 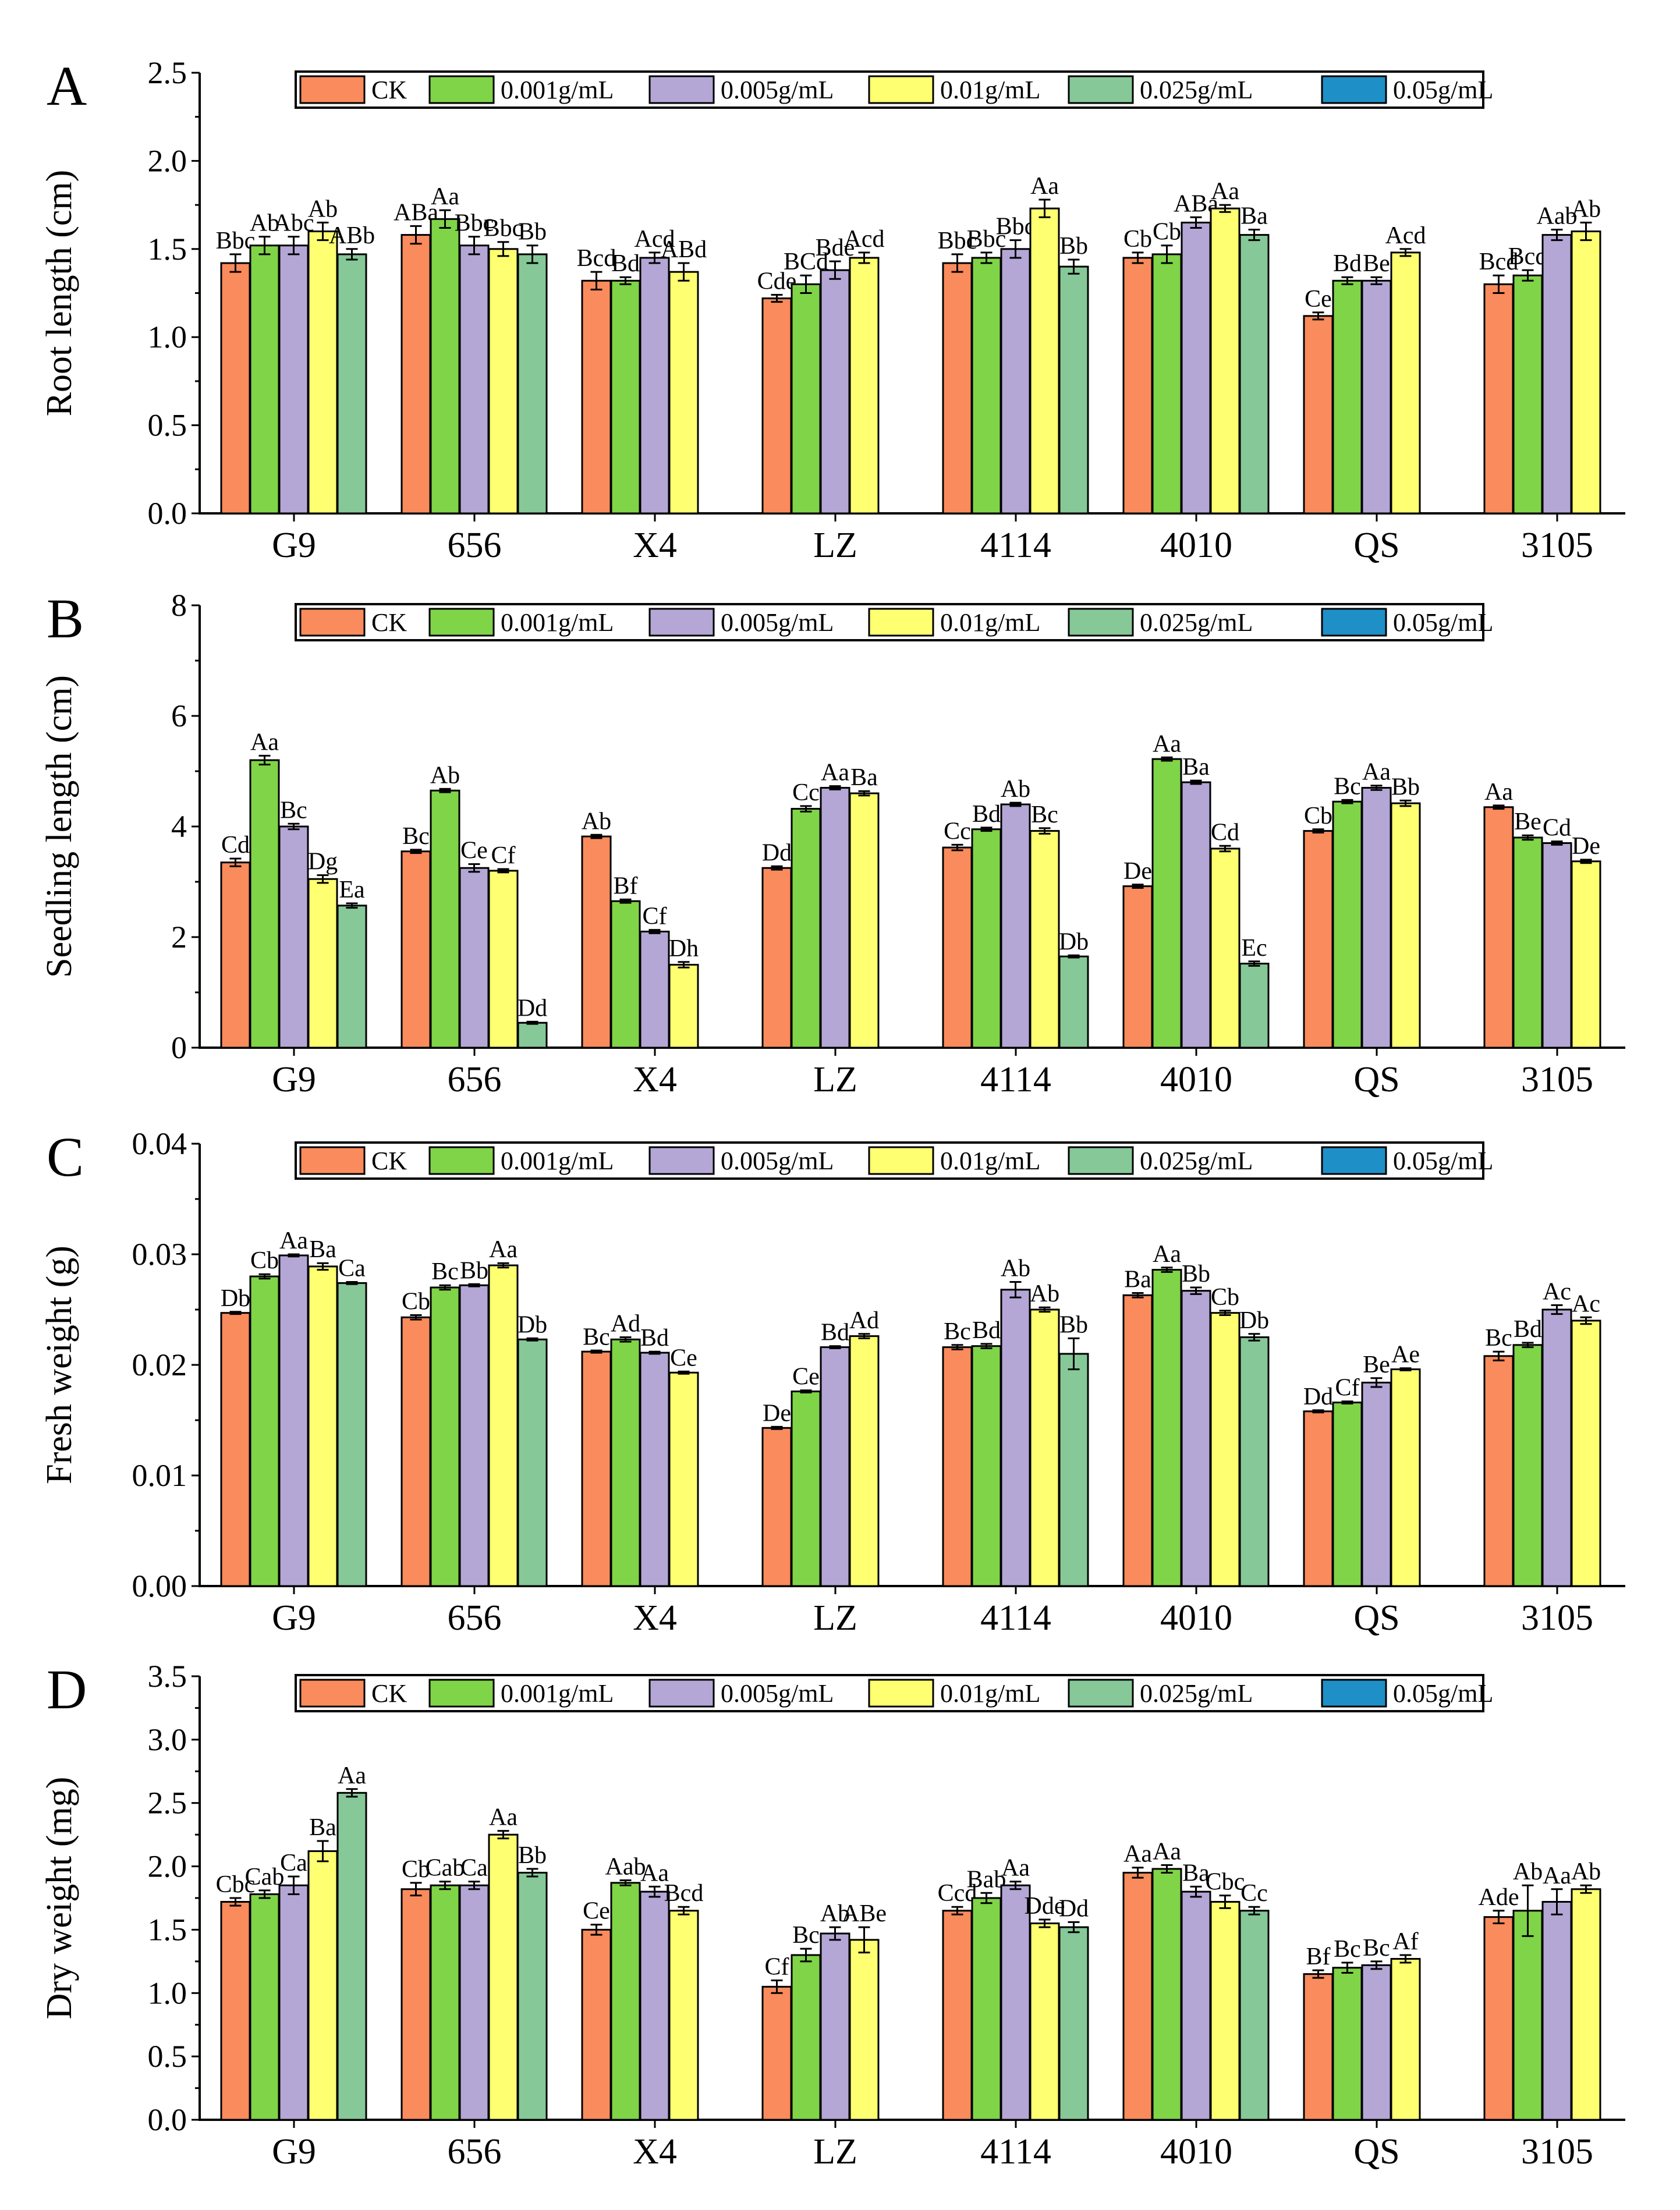 I want to click on significance-label: Bf, so click(x=626, y=885).